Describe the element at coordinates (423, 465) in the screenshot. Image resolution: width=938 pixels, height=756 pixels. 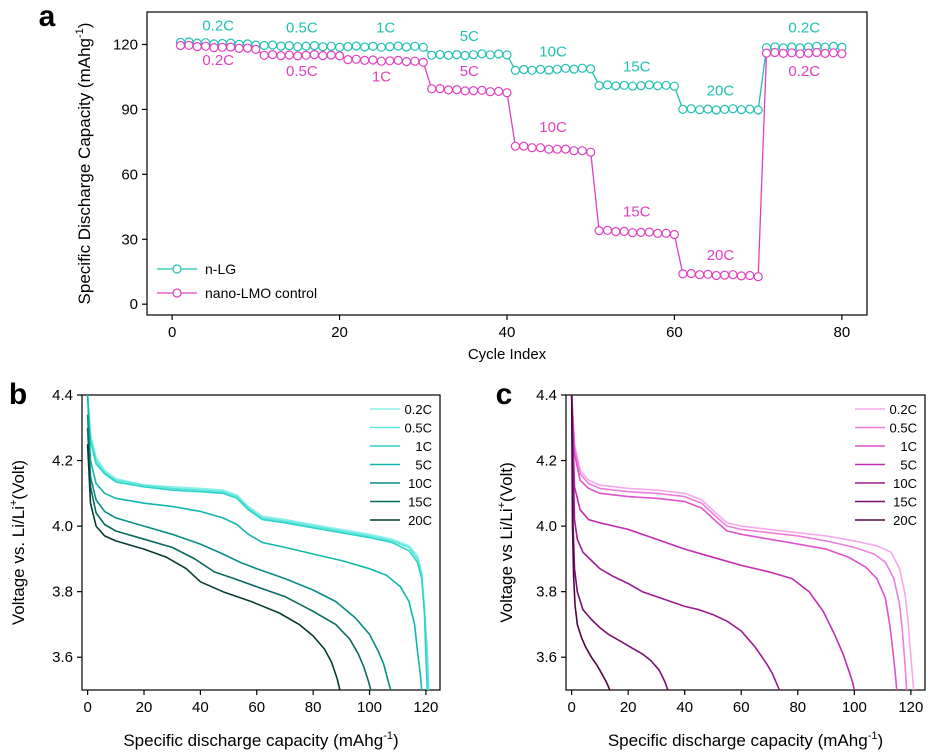
I see `legend-label: 5C` at that location.